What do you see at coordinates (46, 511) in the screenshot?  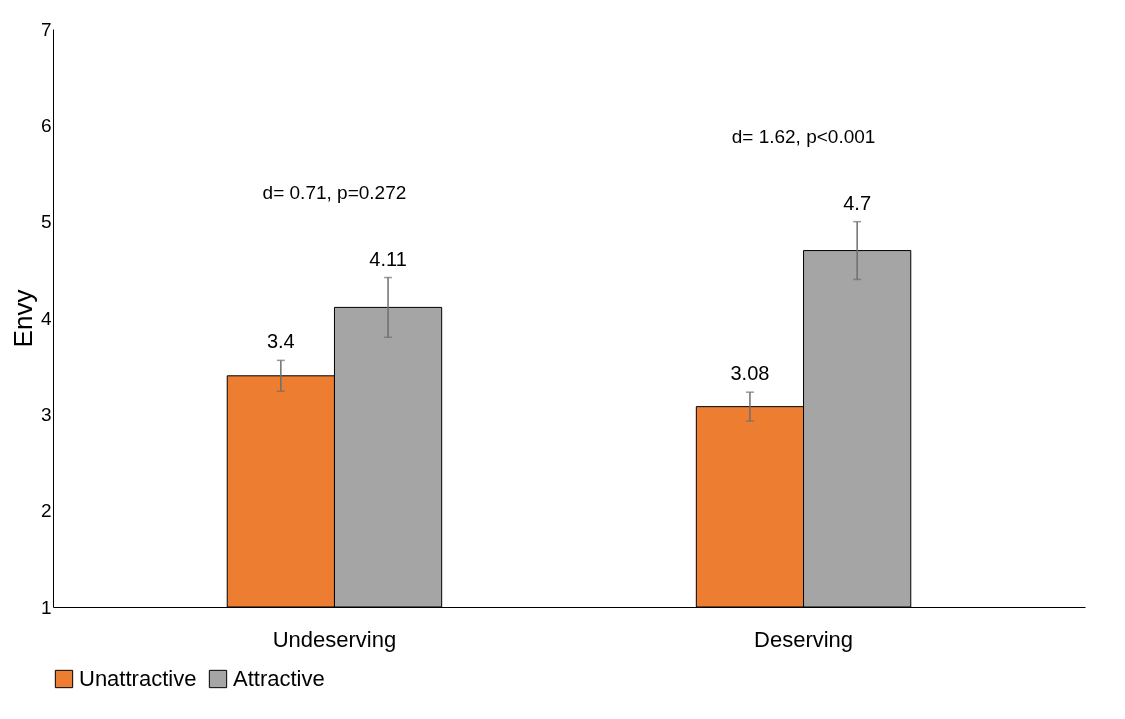 I see `y-tick-label: 2` at bounding box center [46, 511].